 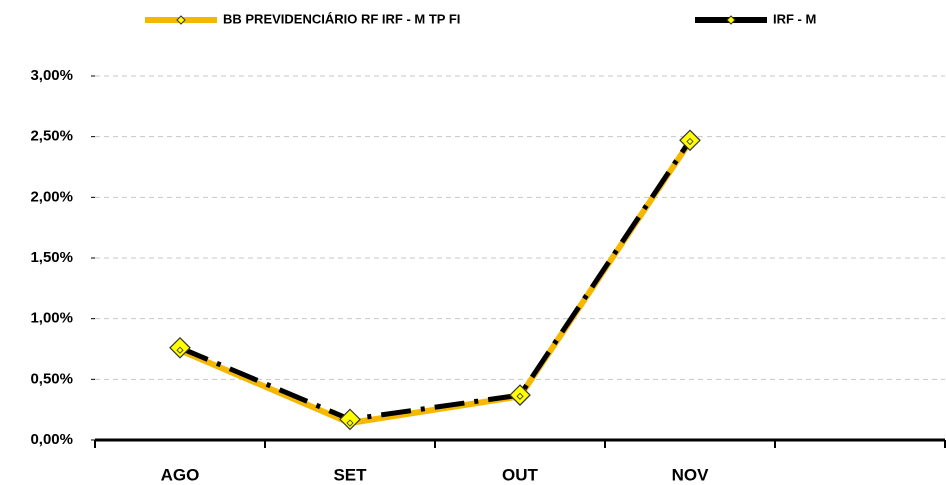 I want to click on x-tick-label: SET, so click(x=350, y=474).